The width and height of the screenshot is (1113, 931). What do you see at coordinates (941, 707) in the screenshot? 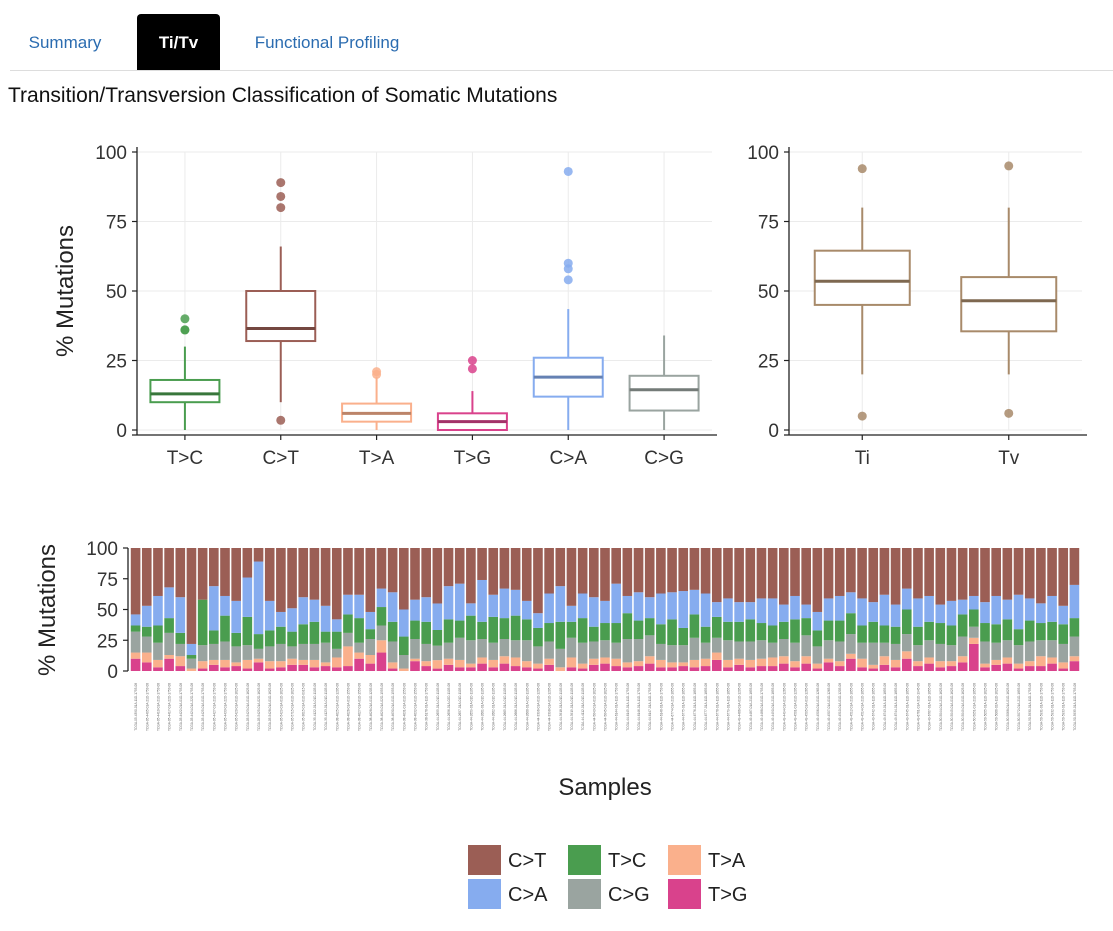
I see `sample-label: TCGA-50-5044-01A-21D-1625-08` at bounding box center [941, 707].